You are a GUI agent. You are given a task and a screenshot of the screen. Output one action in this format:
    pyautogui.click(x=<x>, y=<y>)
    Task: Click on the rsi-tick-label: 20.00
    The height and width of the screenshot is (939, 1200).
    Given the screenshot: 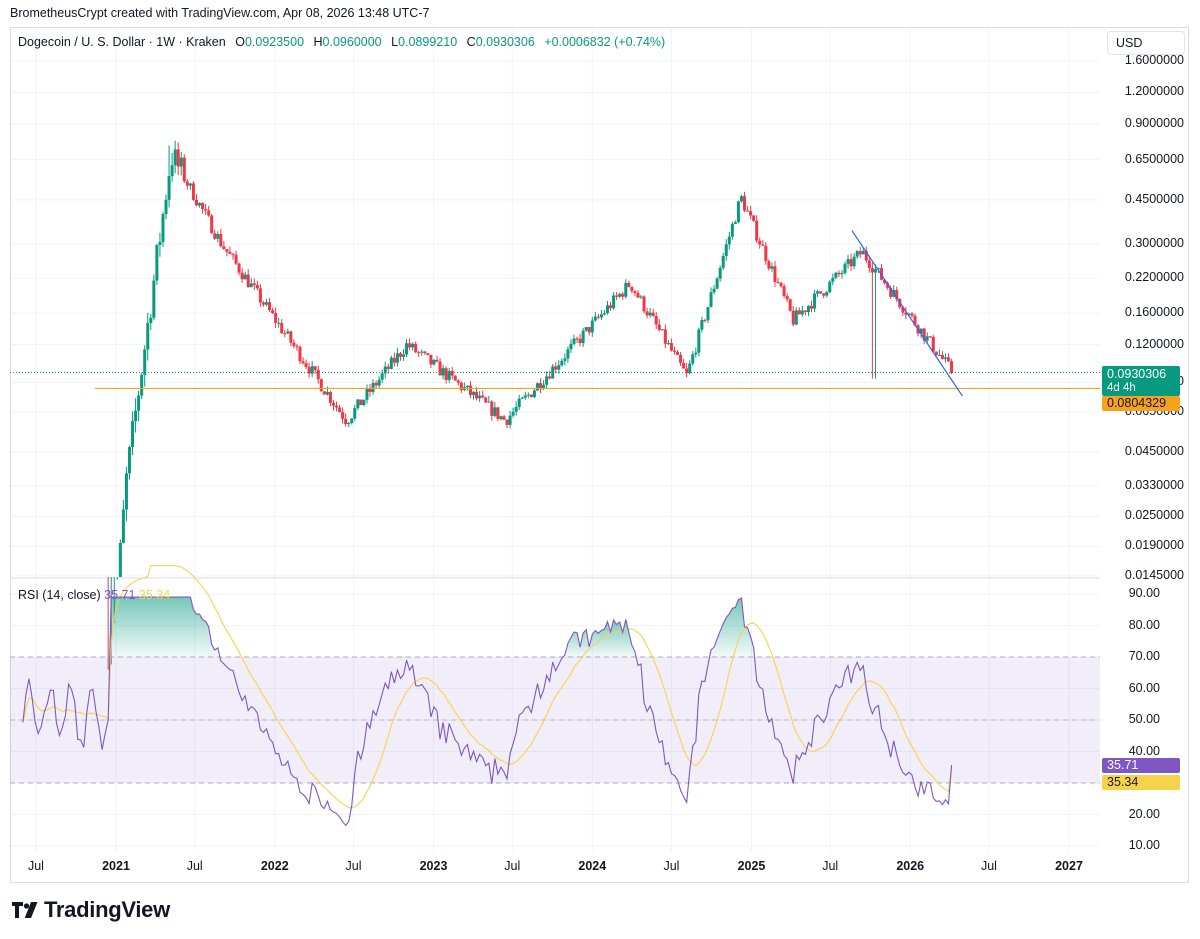 What is the action you would take?
    pyautogui.click(x=1144, y=813)
    